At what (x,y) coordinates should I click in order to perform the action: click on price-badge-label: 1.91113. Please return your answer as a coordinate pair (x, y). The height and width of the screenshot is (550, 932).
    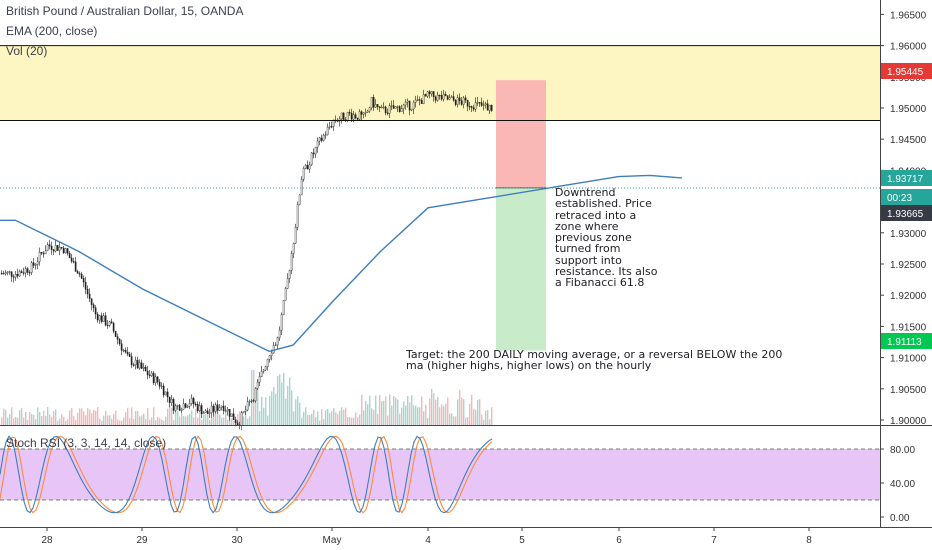
    Looking at the image, I should click on (904, 342).